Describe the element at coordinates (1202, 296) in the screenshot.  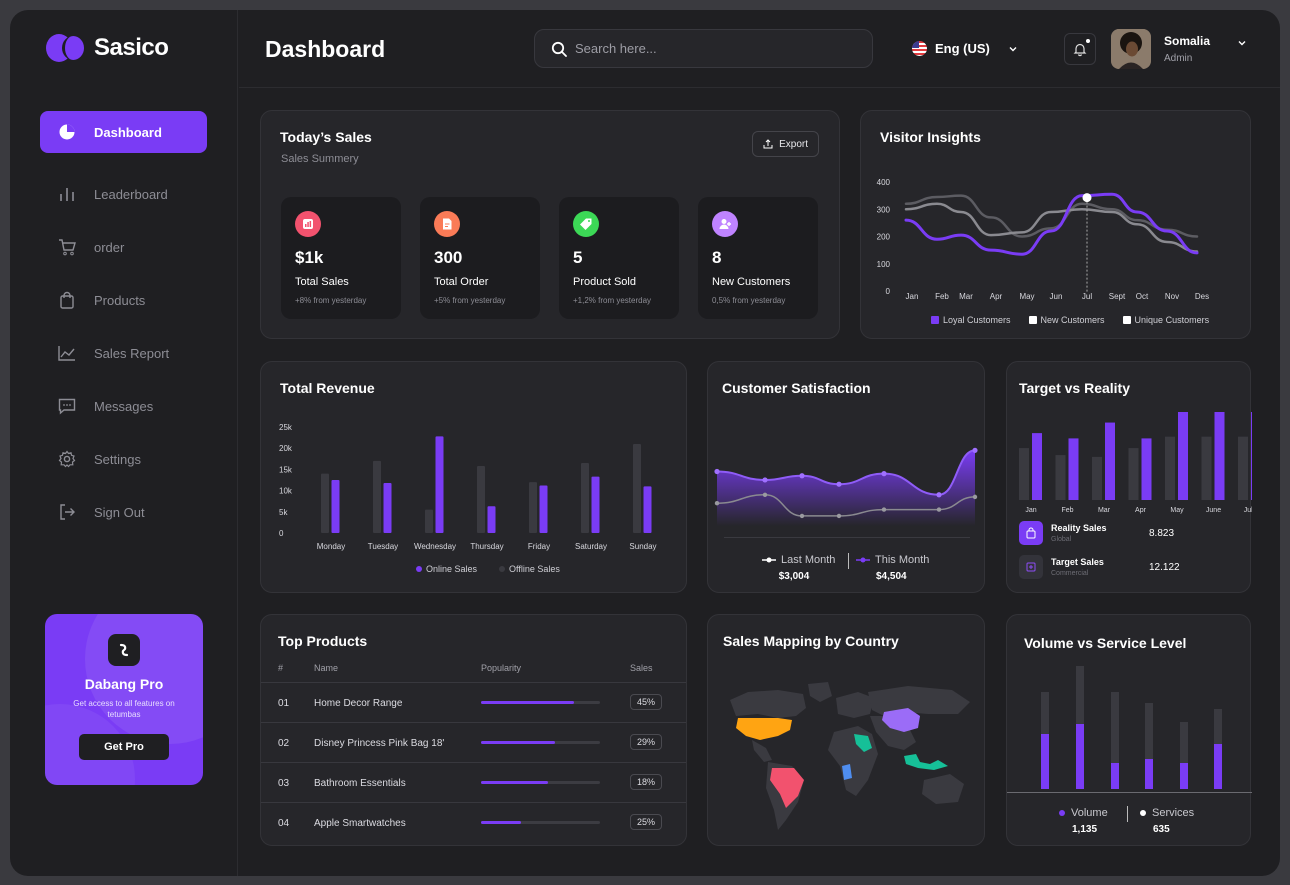
I see `x-tick-label: Des` at that location.